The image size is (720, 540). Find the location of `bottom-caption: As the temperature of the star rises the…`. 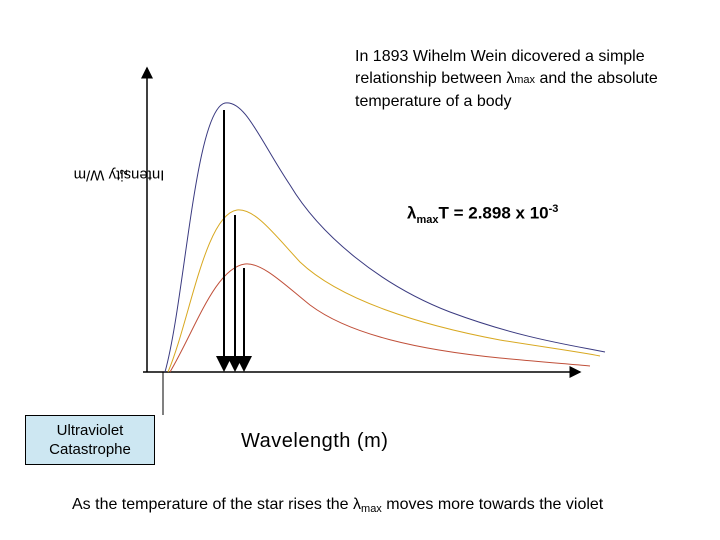

bottom-caption: As the temperature of the star rises the… is located at coordinates (337, 505).